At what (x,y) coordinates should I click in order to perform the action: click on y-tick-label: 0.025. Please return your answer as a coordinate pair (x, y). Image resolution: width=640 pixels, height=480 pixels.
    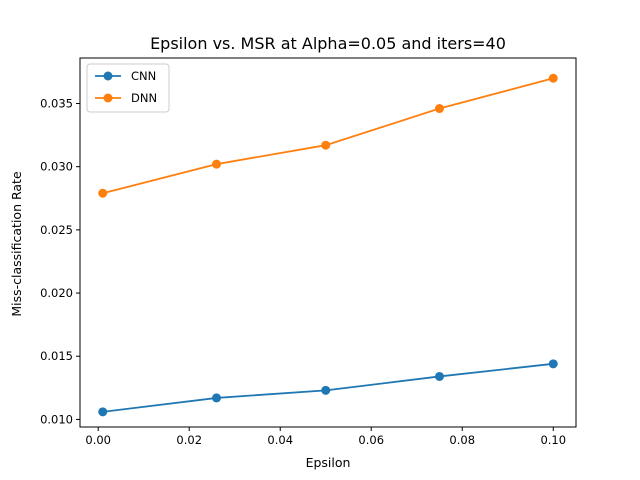
    Looking at the image, I should click on (56, 230).